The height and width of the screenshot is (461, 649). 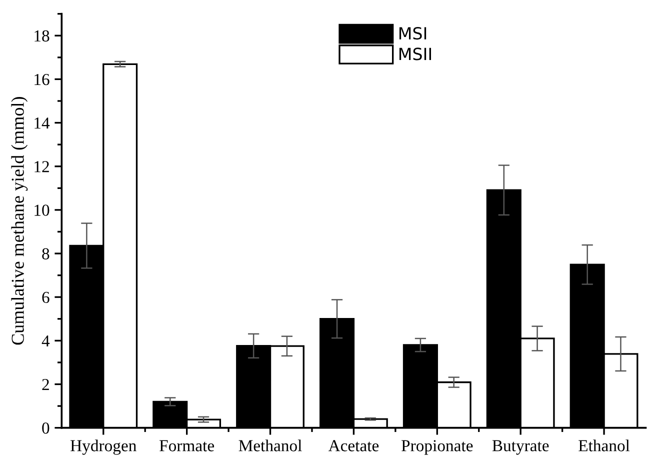 What do you see at coordinates (45, 384) in the screenshot?
I see `y-tick-label: 2` at bounding box center [45, 384].